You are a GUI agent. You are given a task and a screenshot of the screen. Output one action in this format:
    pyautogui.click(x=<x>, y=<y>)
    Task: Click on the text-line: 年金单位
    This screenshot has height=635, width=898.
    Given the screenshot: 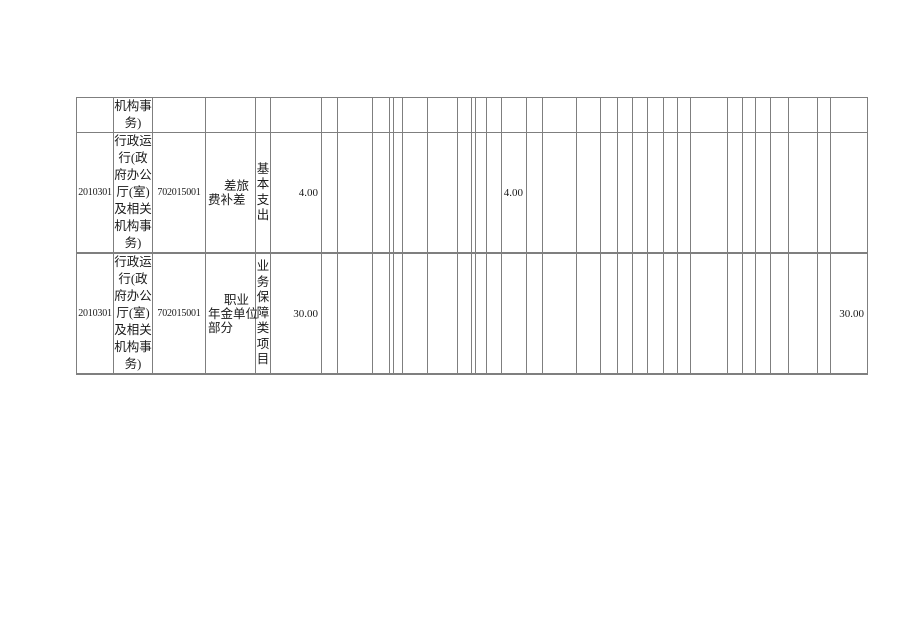 What is the action you would take?
    pyautogui.click(x=233, y=313)
    